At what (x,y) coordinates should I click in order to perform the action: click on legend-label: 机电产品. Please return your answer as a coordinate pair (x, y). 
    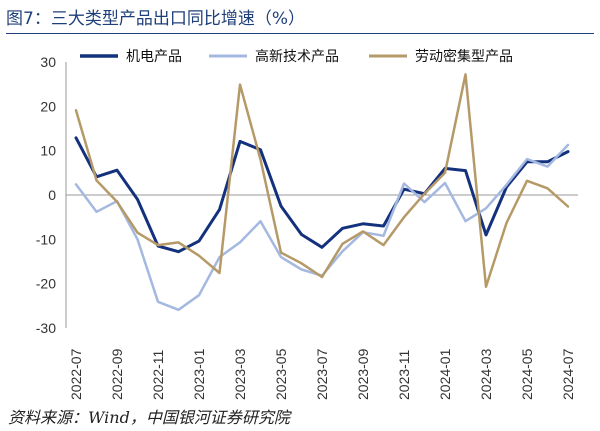
    Looking at the image, I should click on (154, 57).